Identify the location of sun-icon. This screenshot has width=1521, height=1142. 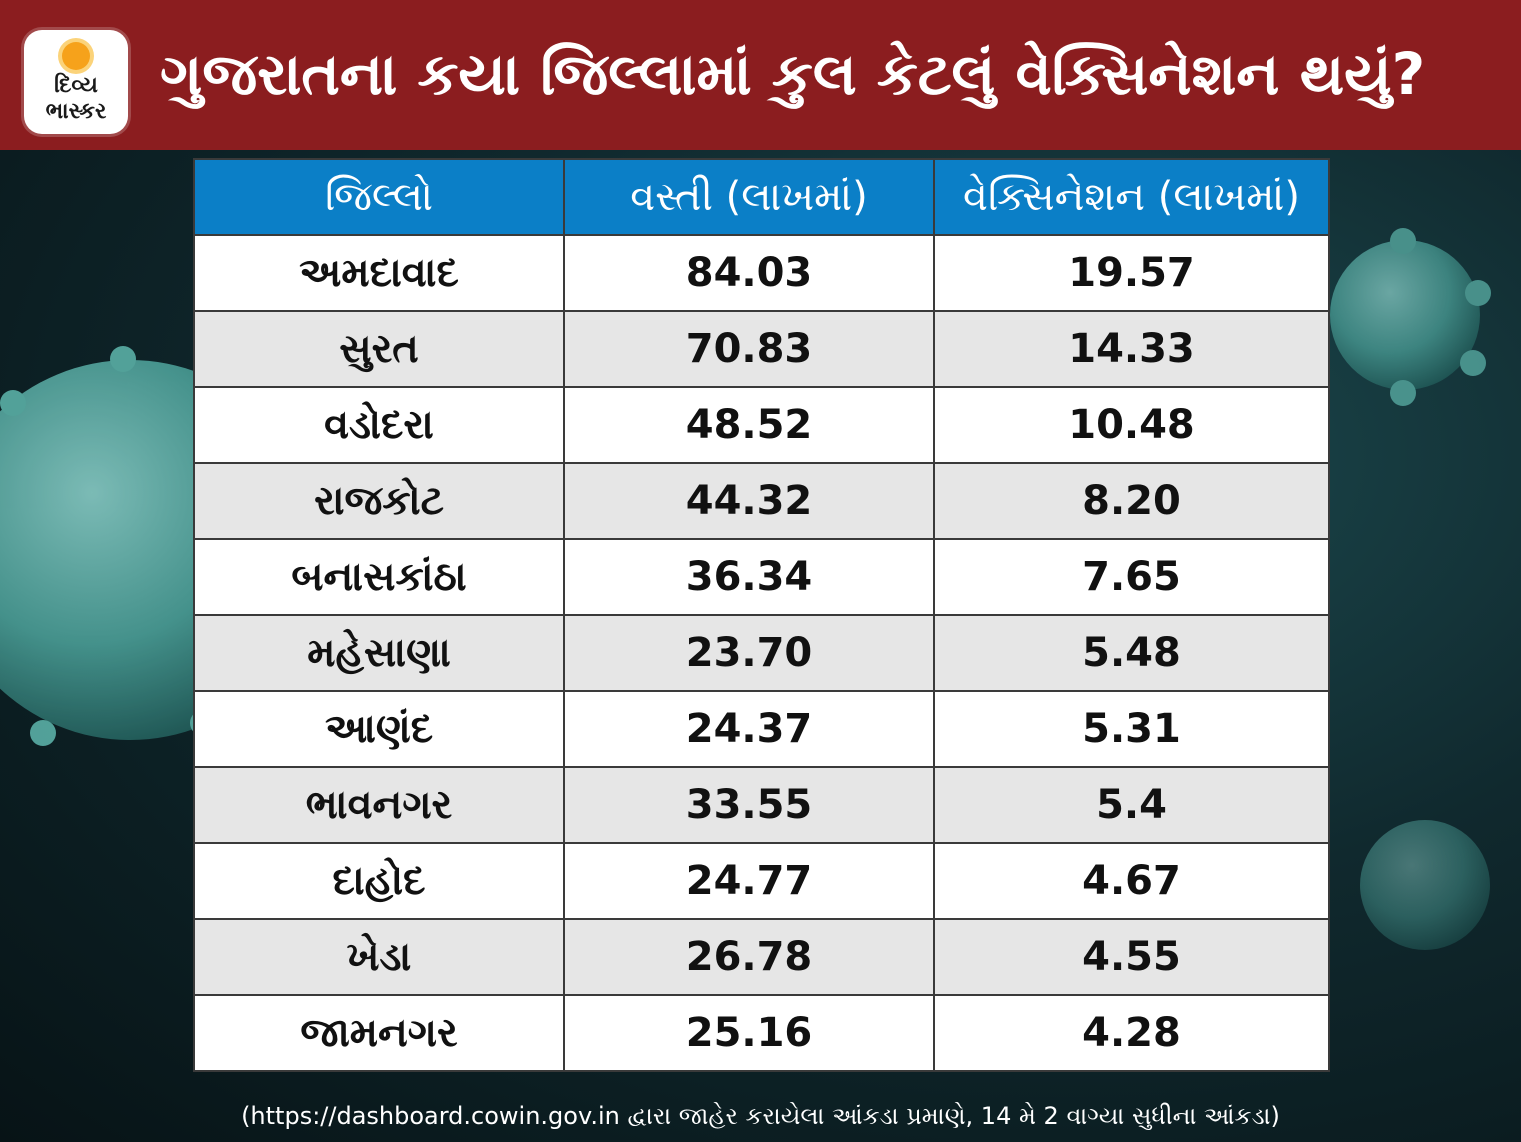
(76, 56).